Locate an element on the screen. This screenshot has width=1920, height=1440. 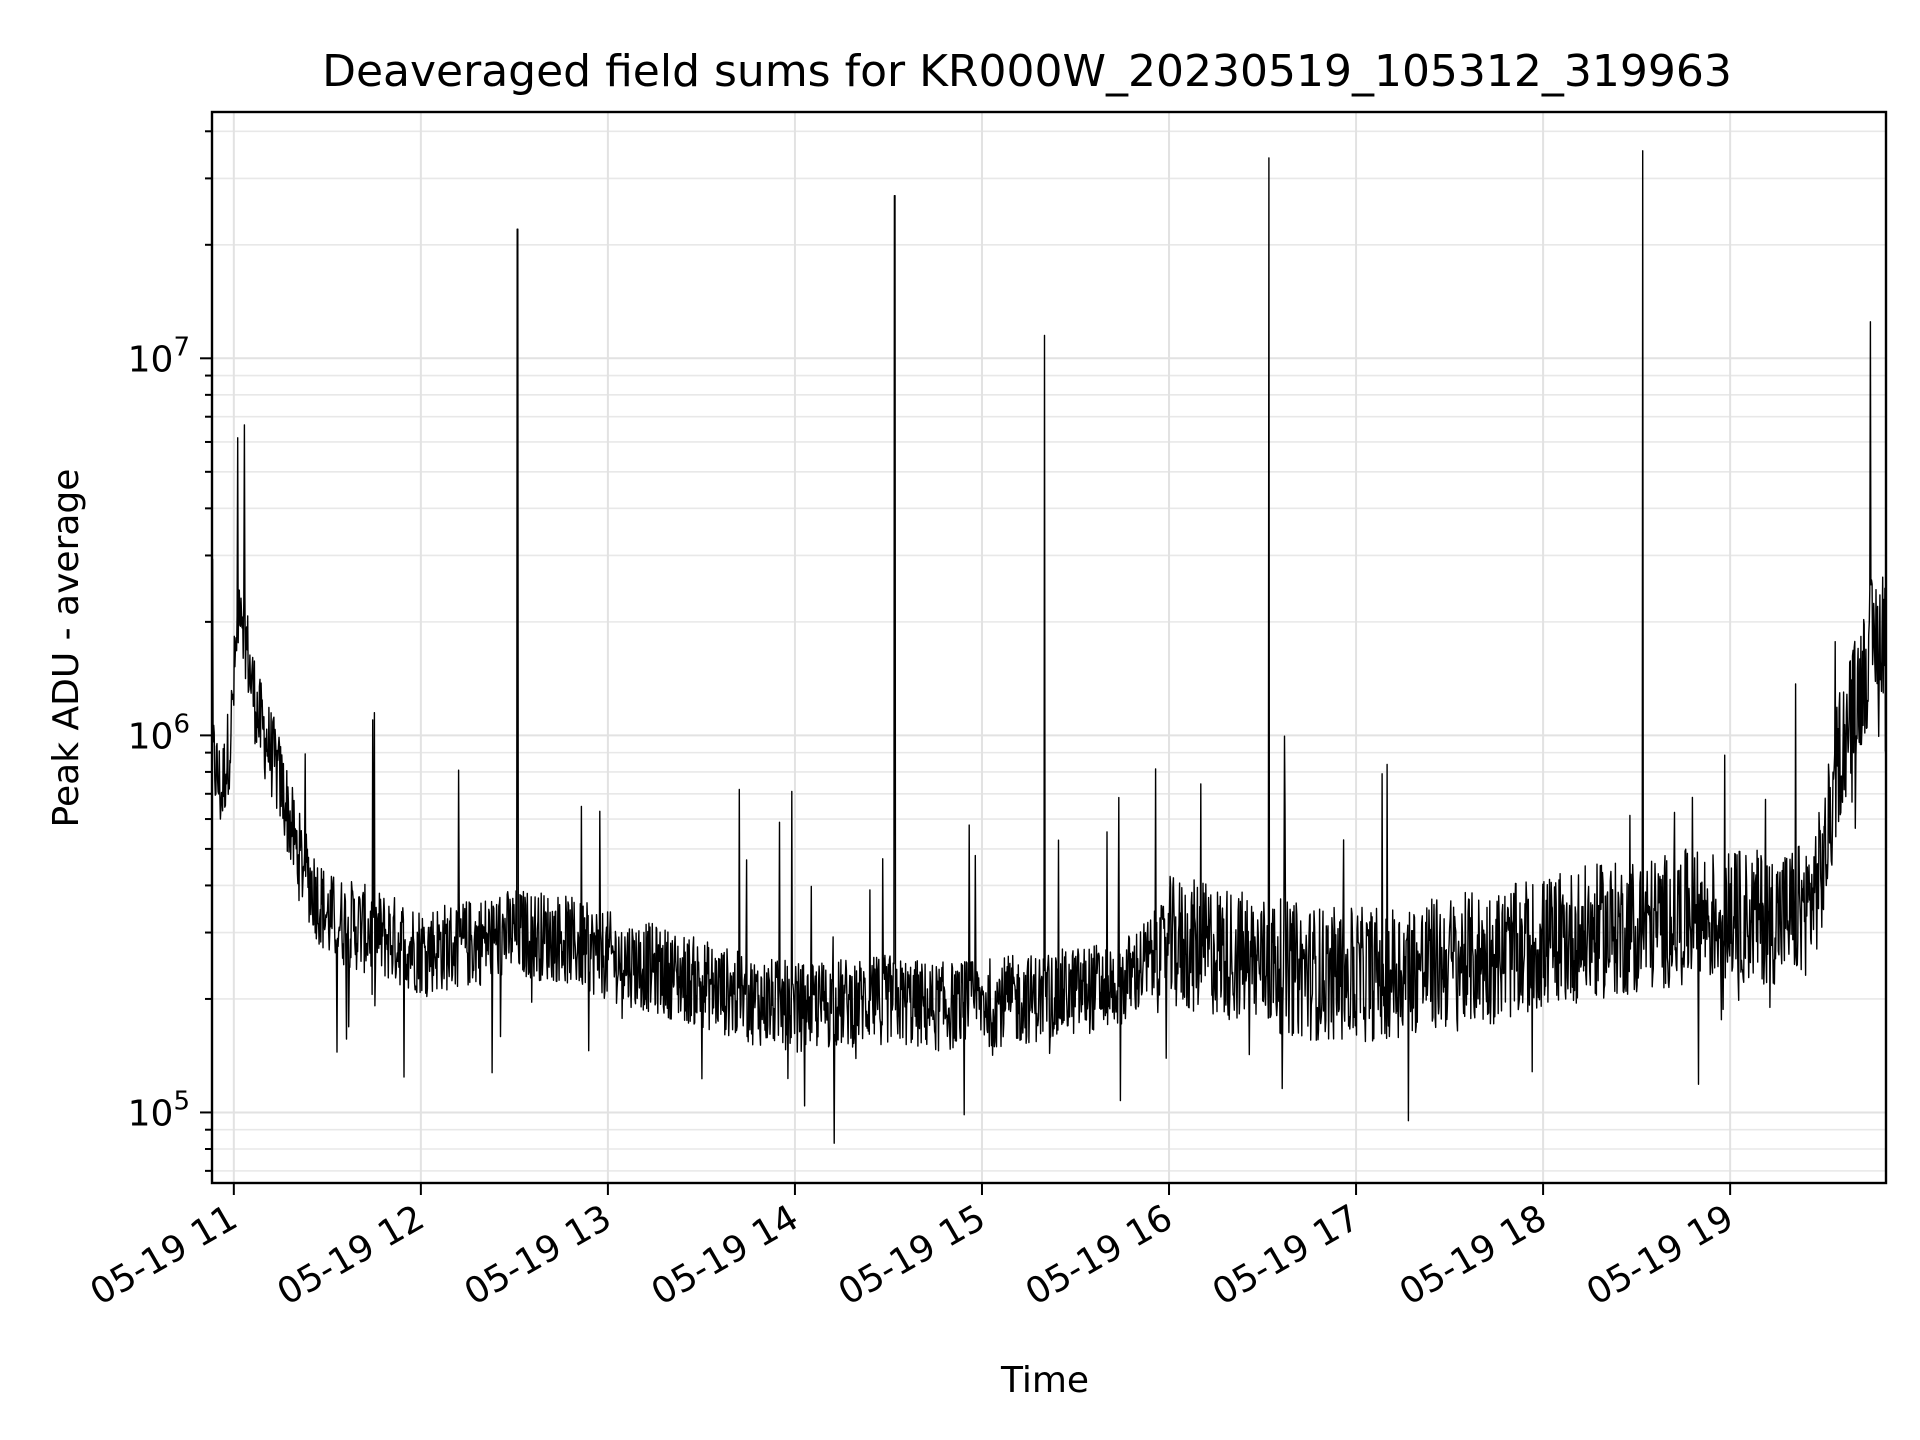
x-tick-label: 05-19 12 is located at coordinates (351, 1255).